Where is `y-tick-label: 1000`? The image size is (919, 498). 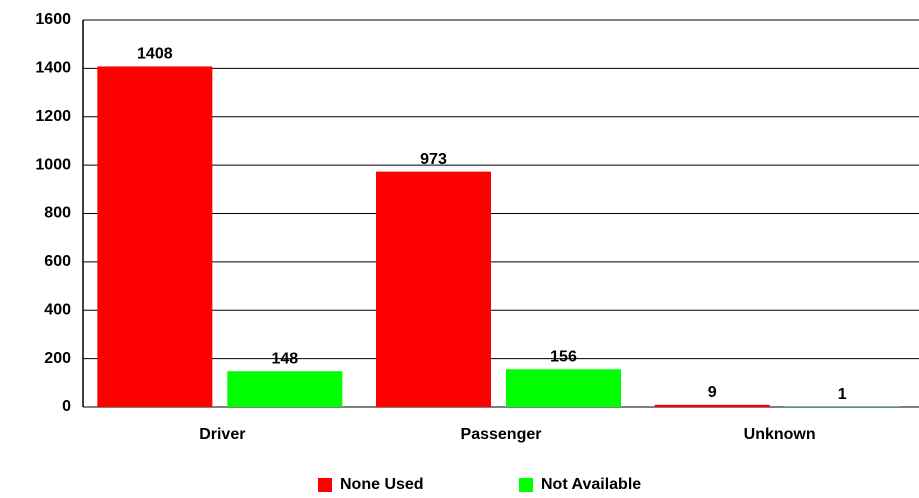 y-tick-label: 1000 is located at coordinates (53, 164).